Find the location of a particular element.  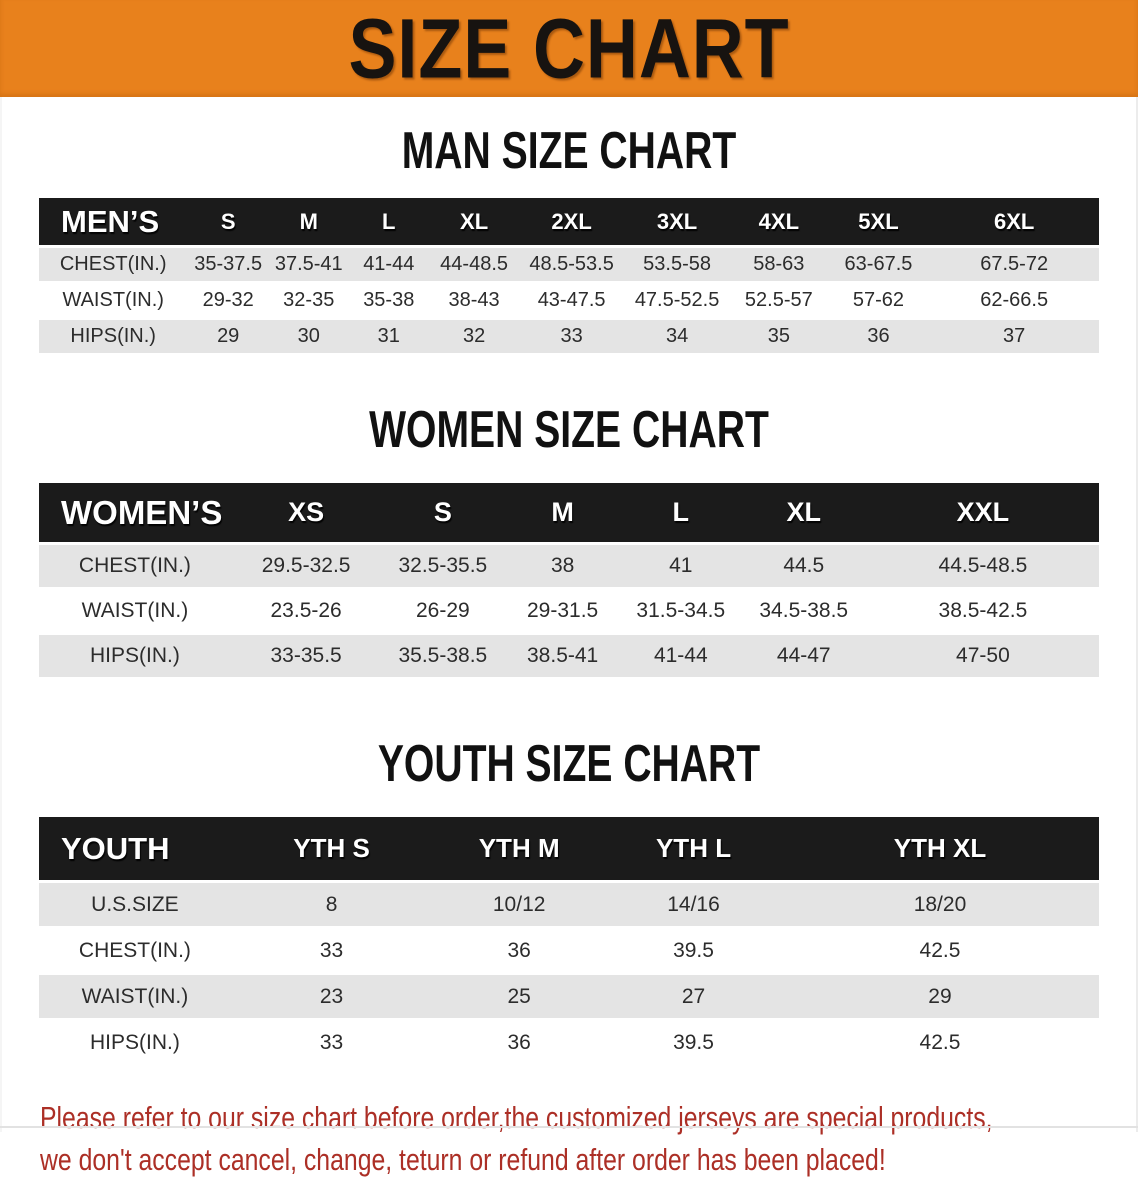

size-column-header: YTH S is located at coordinates (331, 848).